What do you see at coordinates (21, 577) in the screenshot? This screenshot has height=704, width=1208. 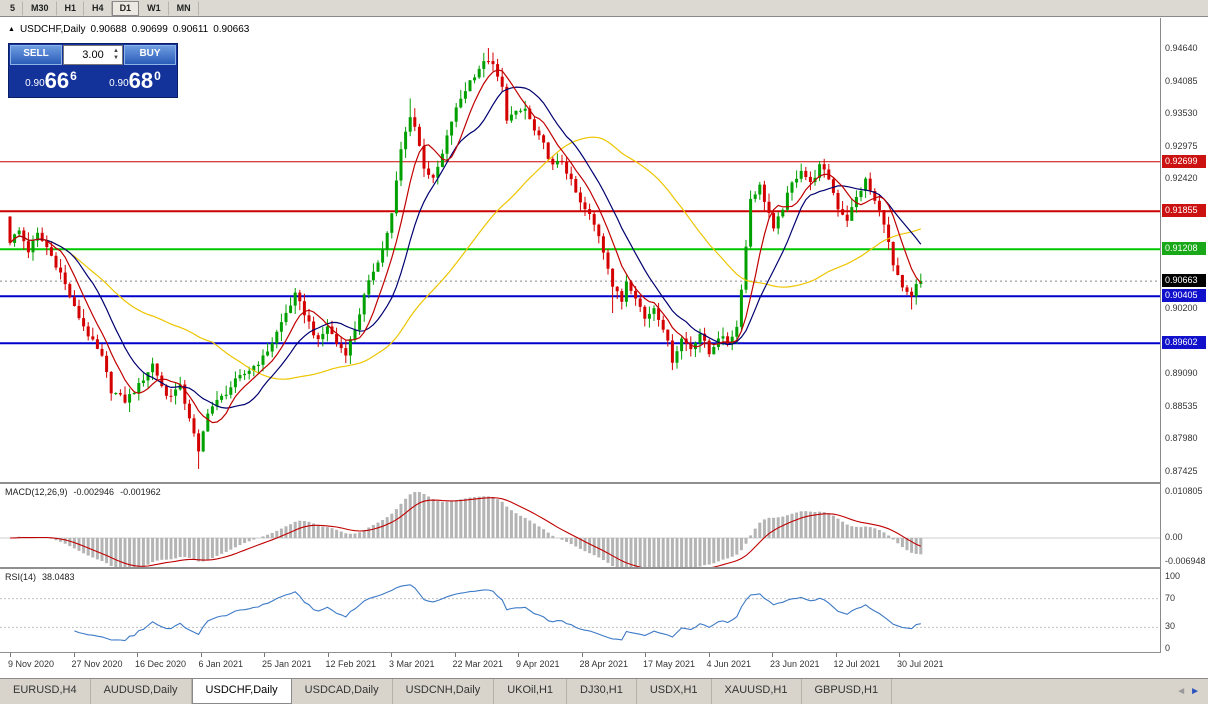 I see `rsi-name: RSI(14)` at bounding box center [21, 577].